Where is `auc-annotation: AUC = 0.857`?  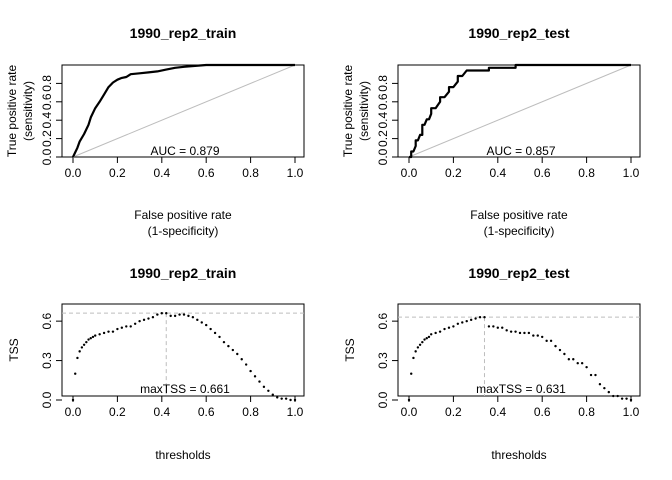
auc-annotation: AUC = 0.857 is located at coordinates (520, 151).